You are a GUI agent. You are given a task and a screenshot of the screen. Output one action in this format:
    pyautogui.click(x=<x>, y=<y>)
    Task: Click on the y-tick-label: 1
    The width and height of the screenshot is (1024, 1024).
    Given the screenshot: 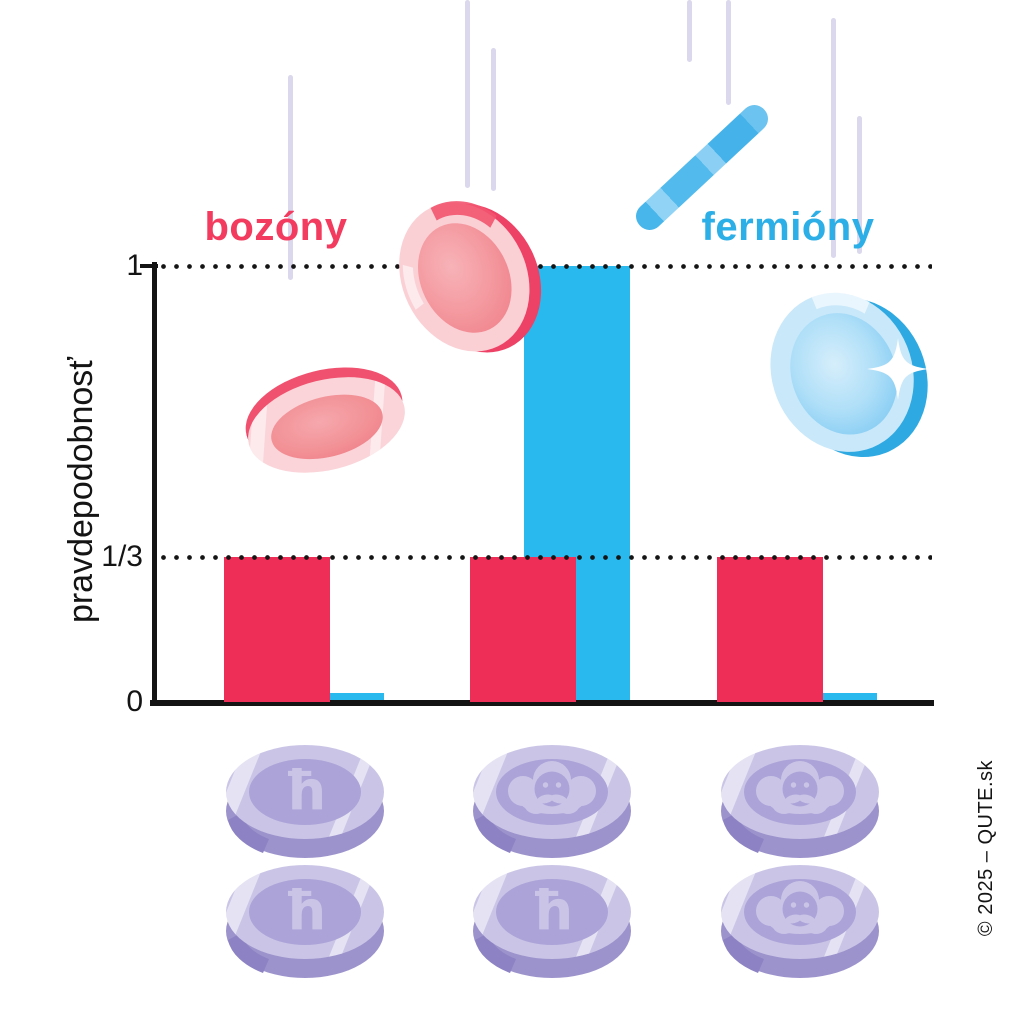 What is the action you would take?
    pyautogui.click(x=134, y=265)
    